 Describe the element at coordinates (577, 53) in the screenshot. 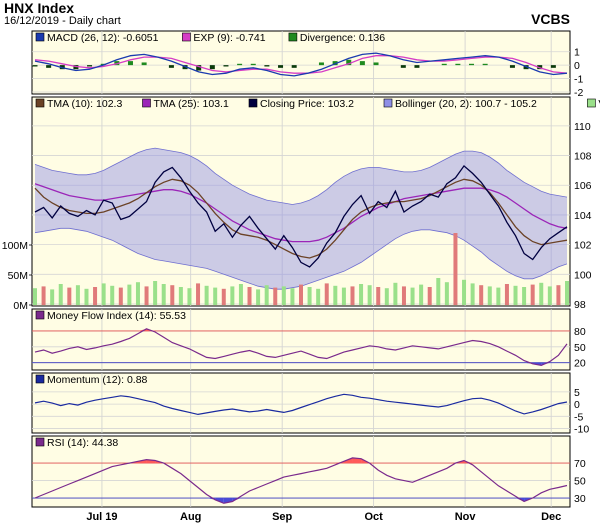

I see `ytick-label-0-0: 1` at that location.